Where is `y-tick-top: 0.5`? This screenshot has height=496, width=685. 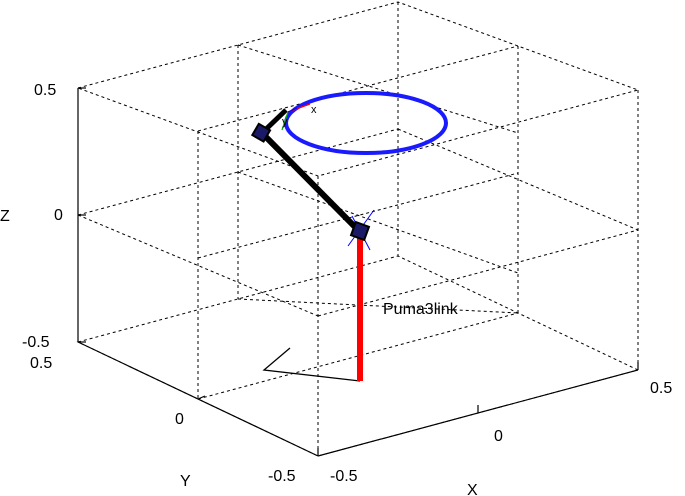
y-tick-top: 0.5 is located at coordinates (41, 363).